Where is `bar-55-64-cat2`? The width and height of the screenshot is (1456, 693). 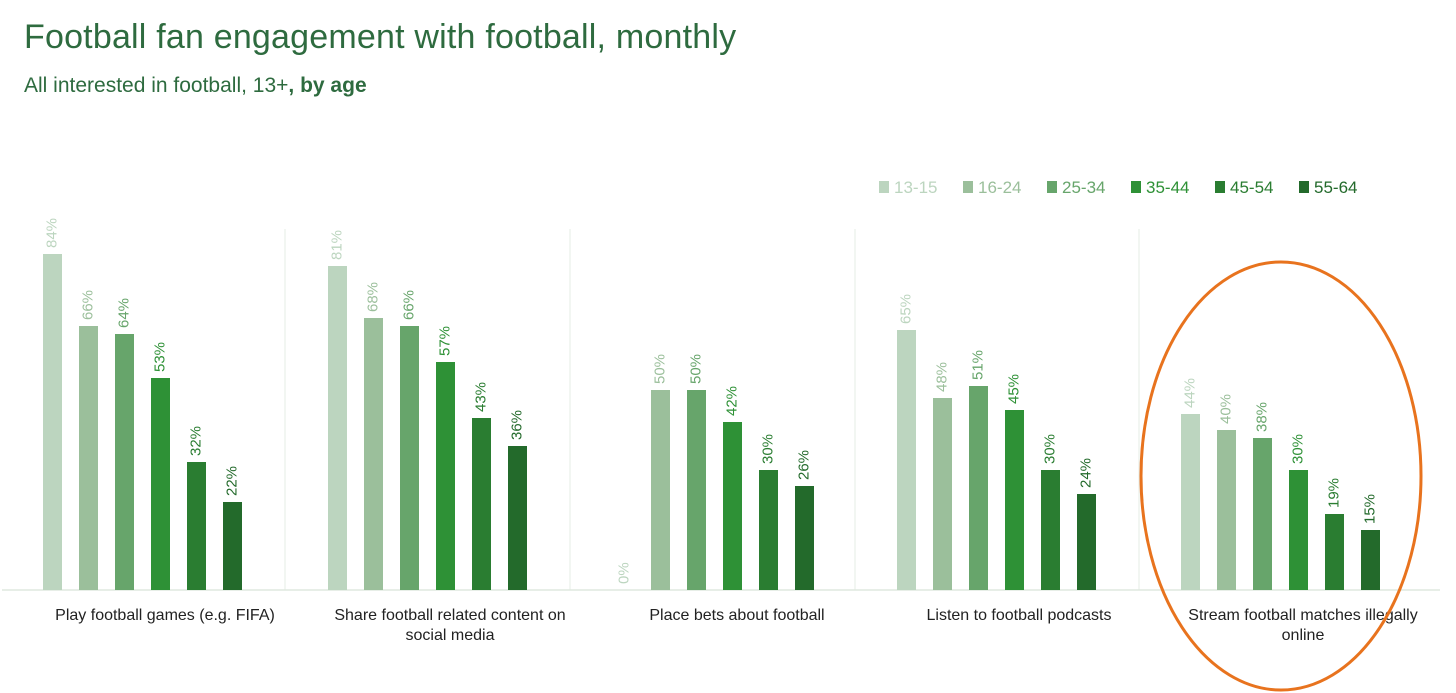
bar-55-64-cat2 is located at coordinates (517, 518).